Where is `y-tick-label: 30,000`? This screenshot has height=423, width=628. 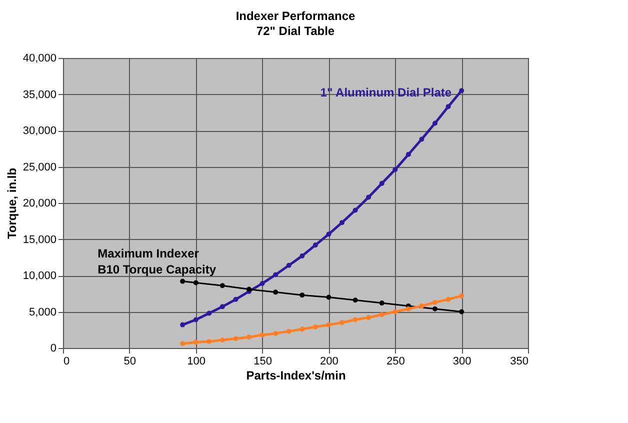 y-tick-label: 30,000 is located at coordinates (39, 131).